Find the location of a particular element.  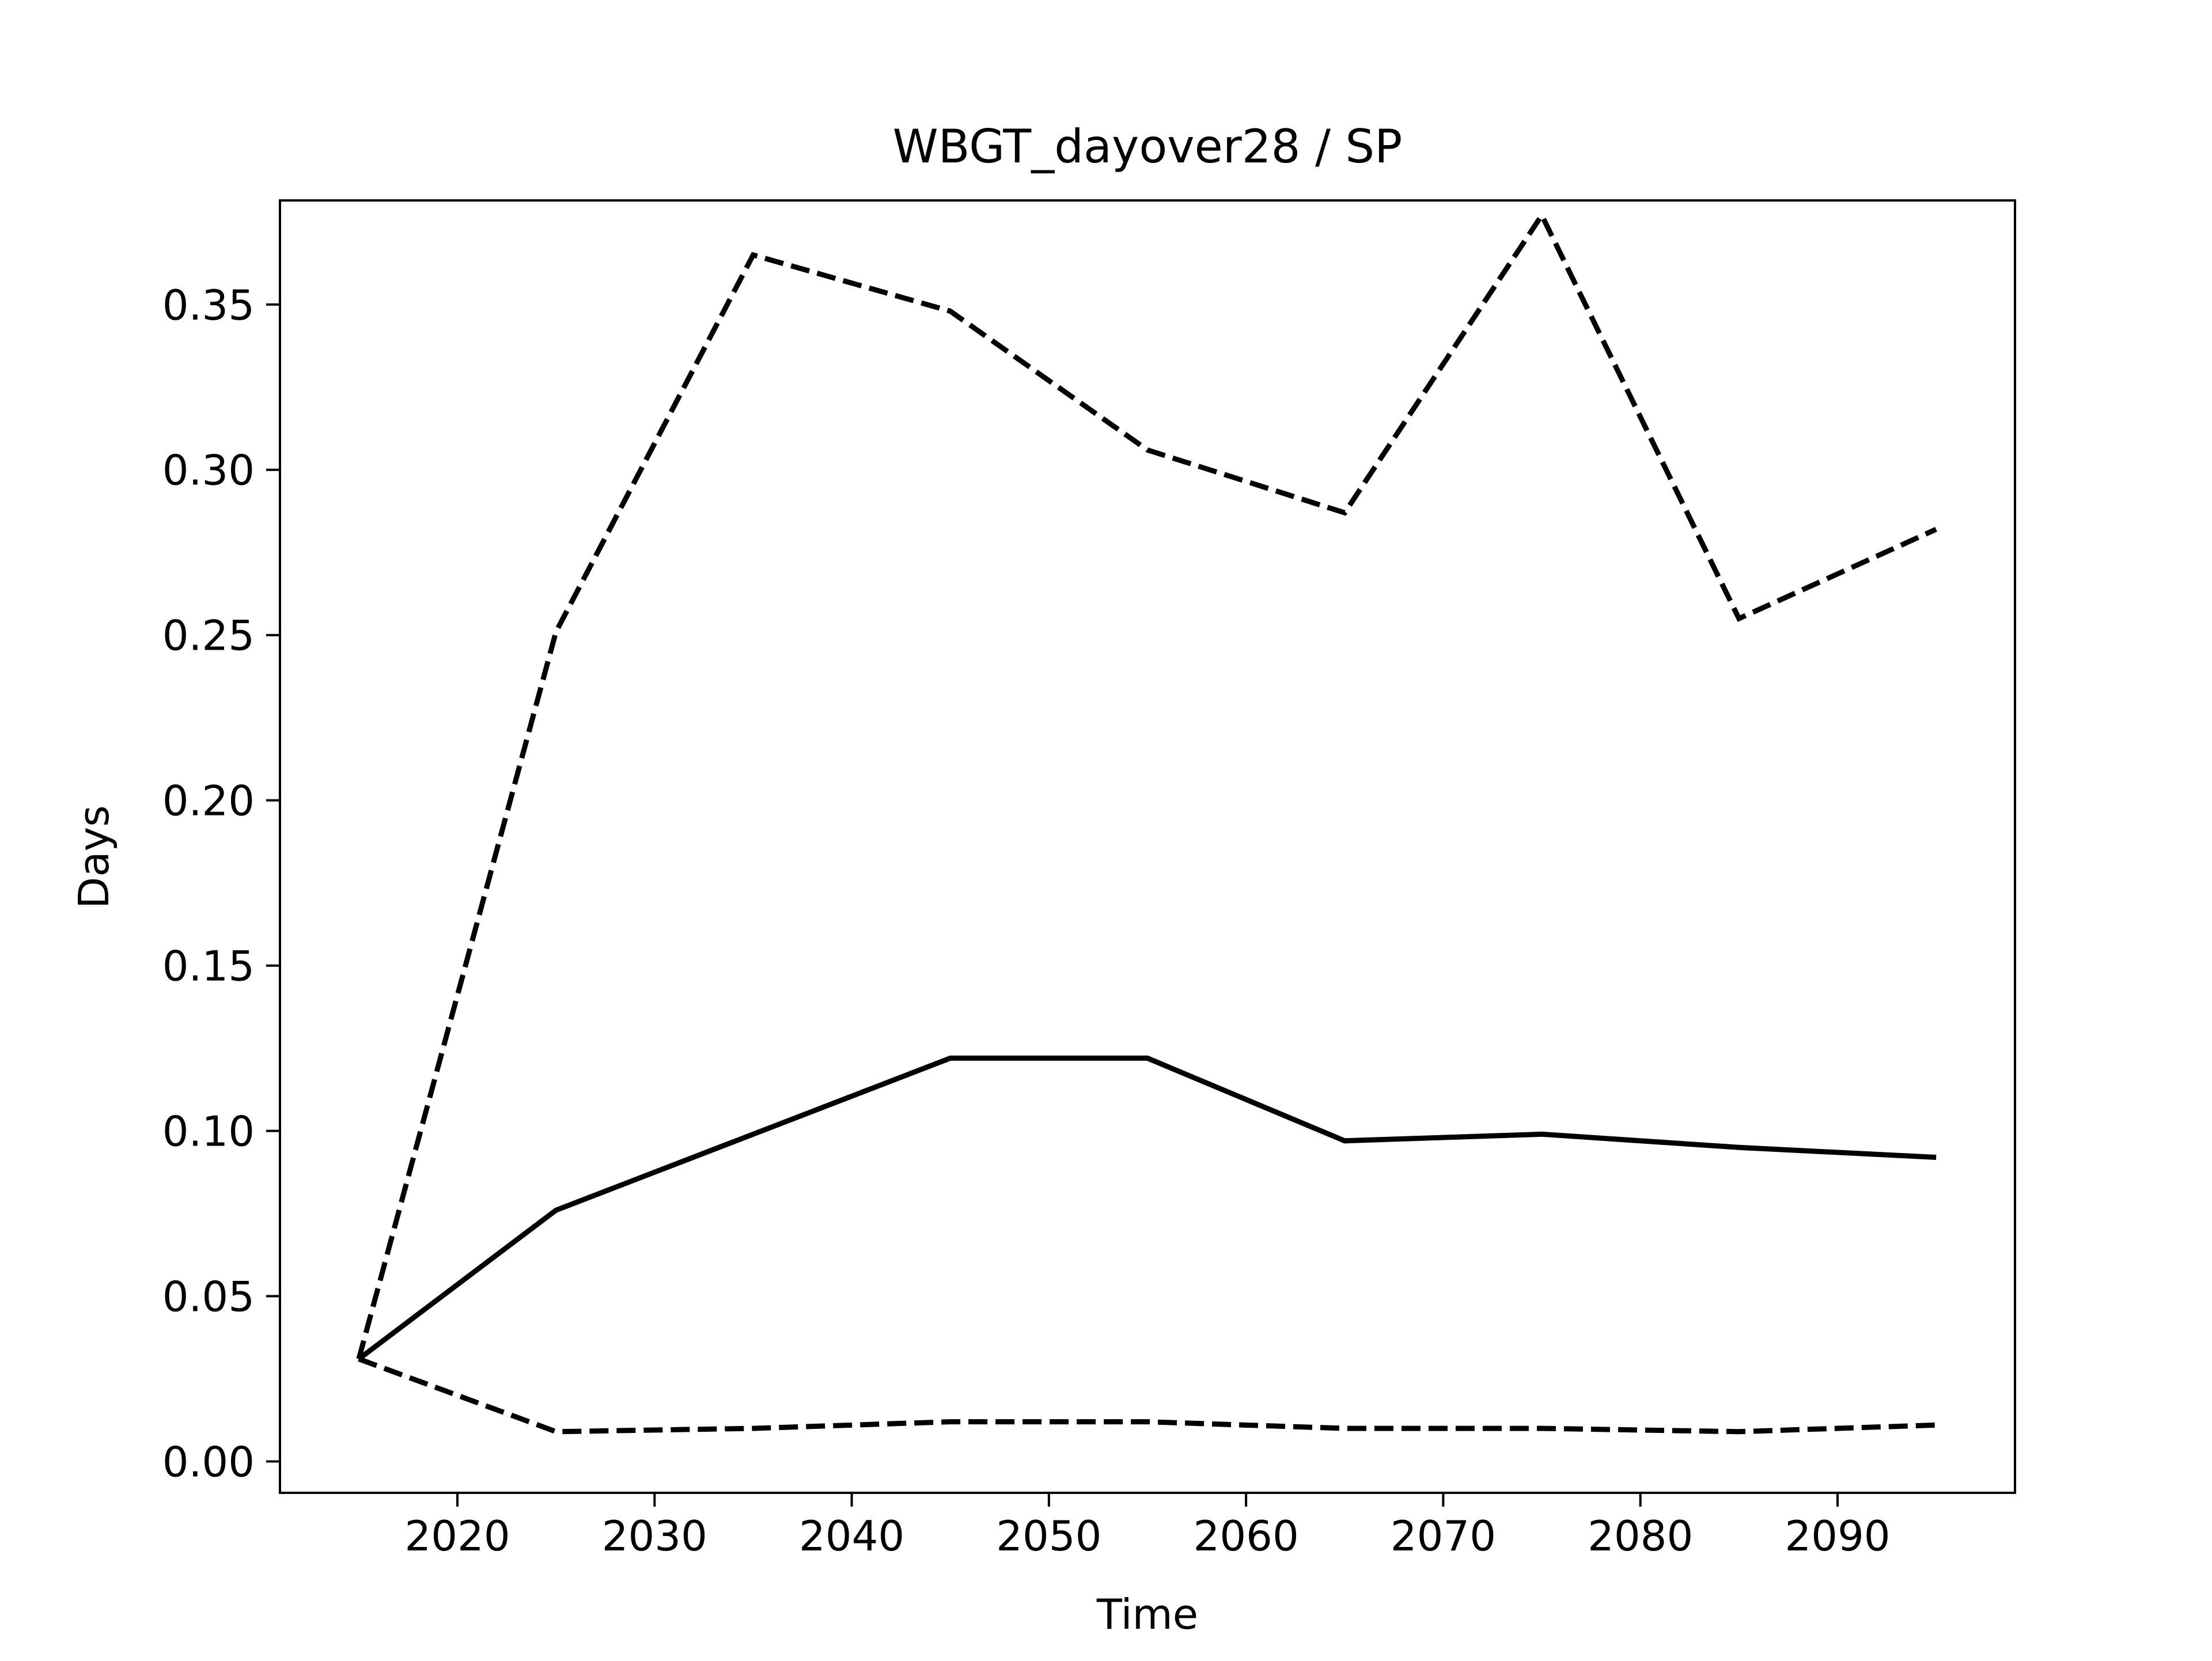

x-tick-label: 2040 is located at coordinates (851, 1536).